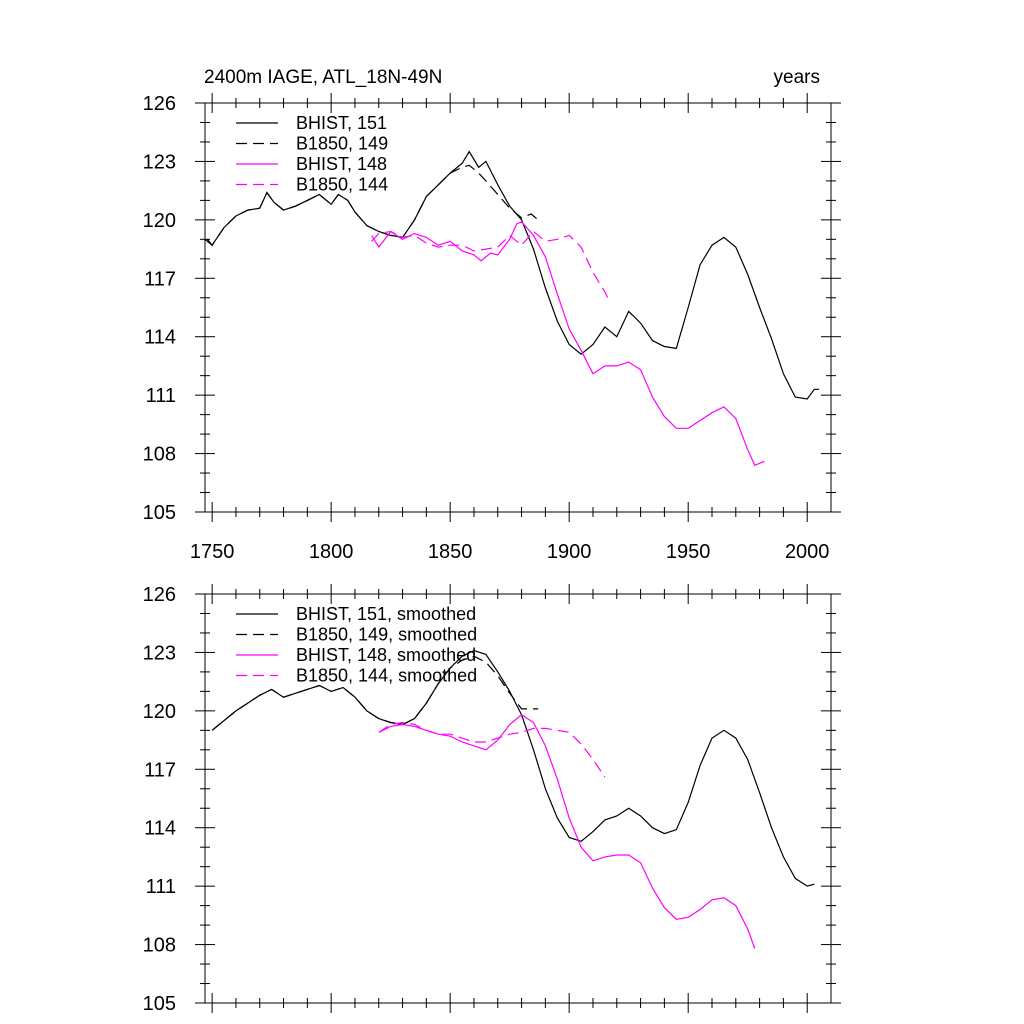 The width and height of the screenshot is (1024, 1024). I want to click on x-tick-label: 1900, so click(569, 552).